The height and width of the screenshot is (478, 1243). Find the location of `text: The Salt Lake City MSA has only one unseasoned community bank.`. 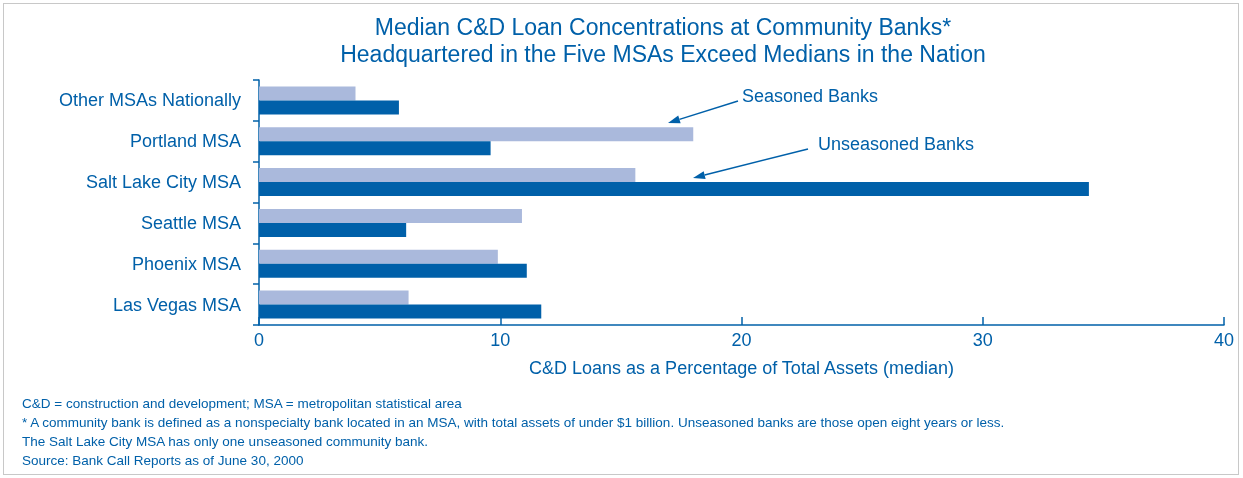

text: The Salt Lake City MSA has only one unseasoned community bank. is located at coordinates (225, 441).